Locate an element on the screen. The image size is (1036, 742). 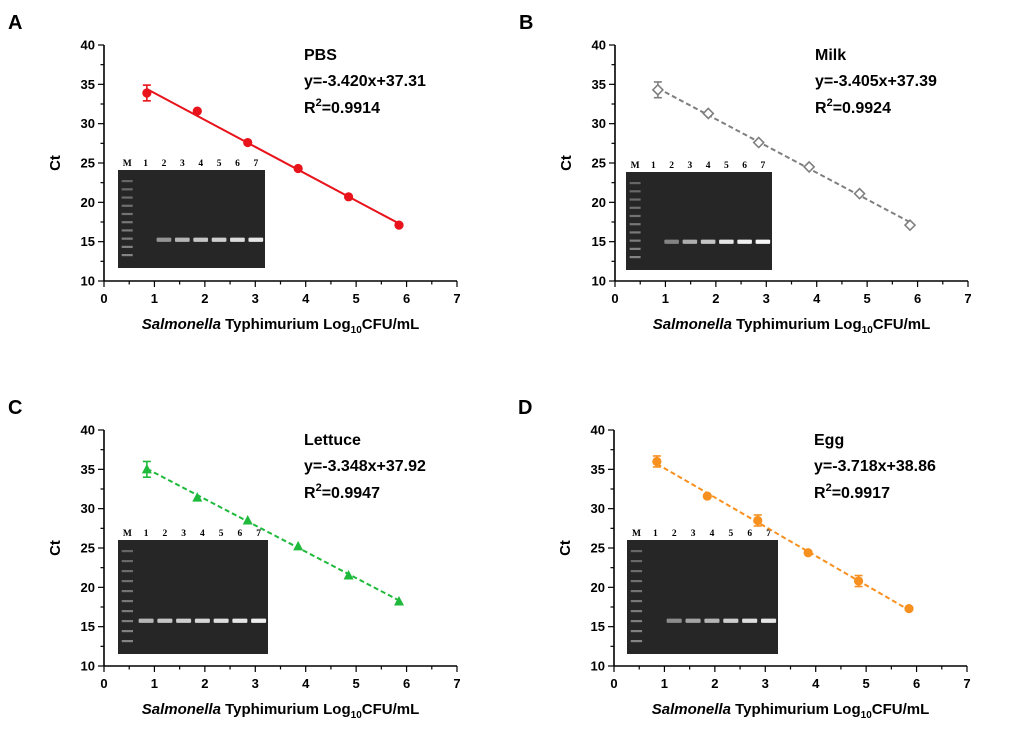
y-tick-label: 10 is located at coordinates (598, 666).